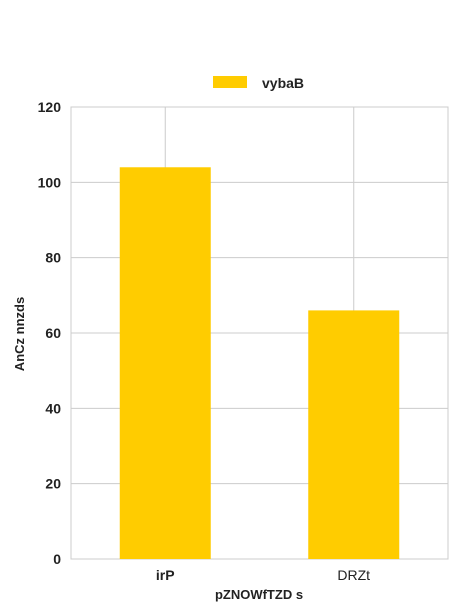 This screenshot has width=462, height=616. I want to click on x-tick-label: DRZt, so click(353, 575).